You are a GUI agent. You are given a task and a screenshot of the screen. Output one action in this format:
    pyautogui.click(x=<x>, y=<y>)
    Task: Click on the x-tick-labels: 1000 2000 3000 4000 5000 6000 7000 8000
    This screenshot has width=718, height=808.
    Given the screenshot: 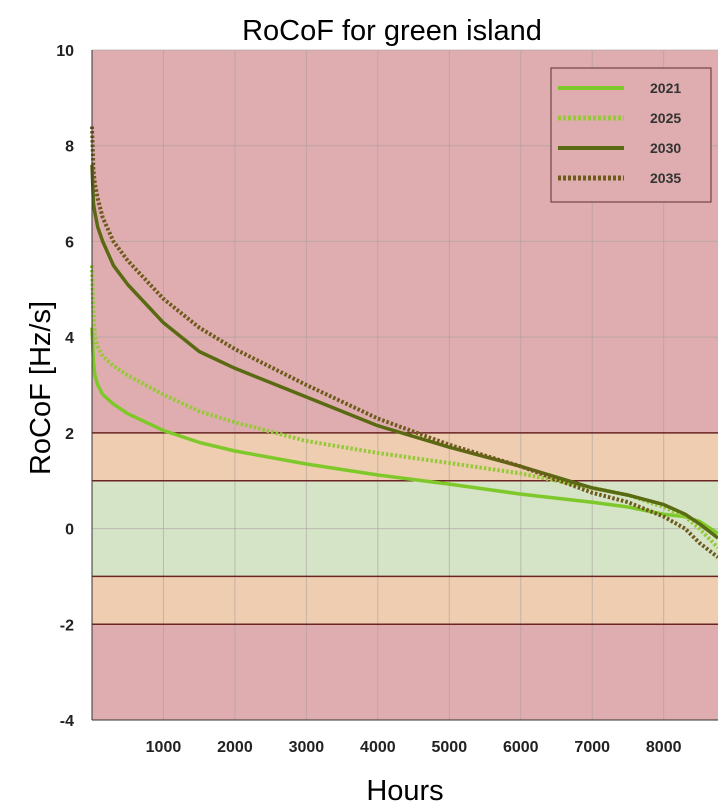 What is the action you would take?
    pyautogui.click(x=414, y=747)
    